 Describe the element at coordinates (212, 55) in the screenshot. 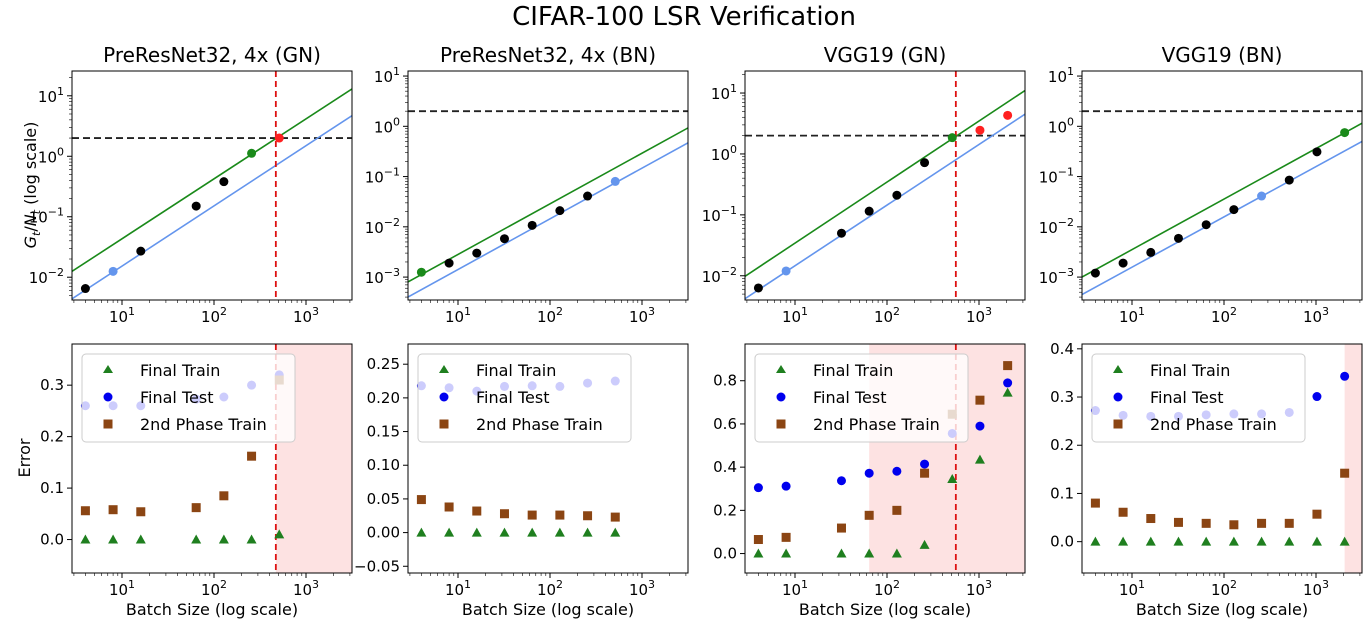

I see `panel-title: PreResNet32, 4x (GN)` at that location.